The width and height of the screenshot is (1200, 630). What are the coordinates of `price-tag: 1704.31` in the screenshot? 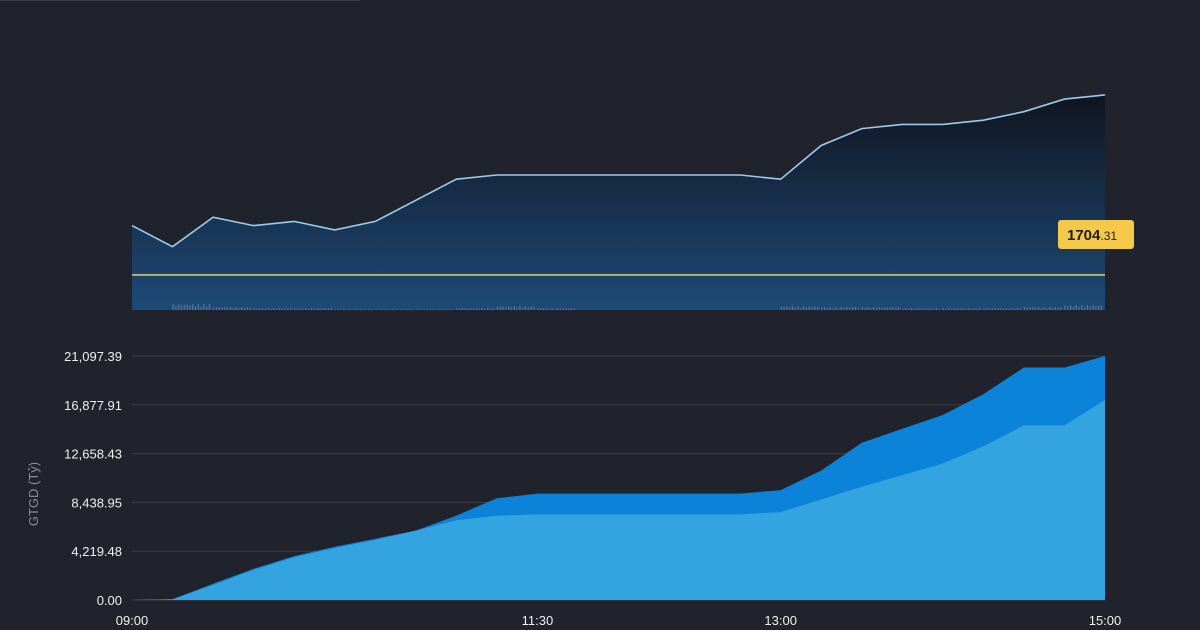 It's located at (1096, 234).